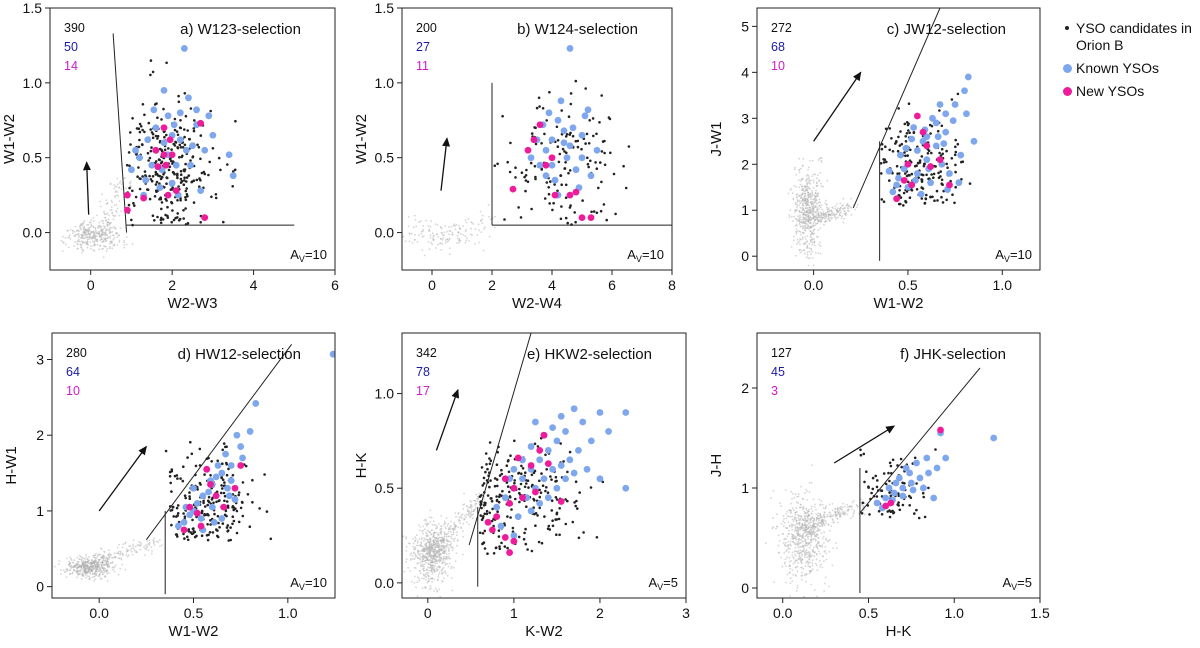 This screenshot has width=1200, height=648. What do you see at coordinates (76, 353) in the screenshot?
I see `count-total: 280` at bounding box center [76, 353].